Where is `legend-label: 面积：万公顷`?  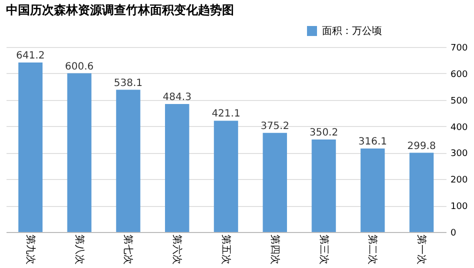 legend-label: 面积：万公顷 is located at coordinates (352, 31).